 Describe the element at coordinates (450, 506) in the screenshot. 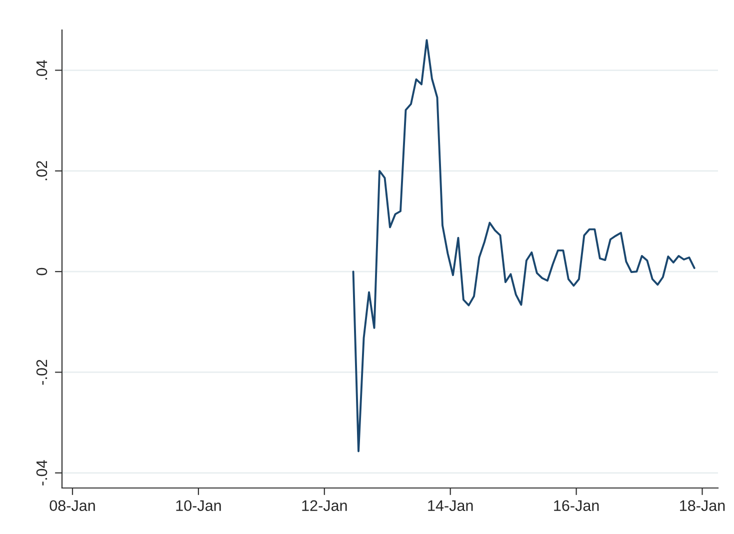

I see `x-tick-label: 14-Jan` at that location.